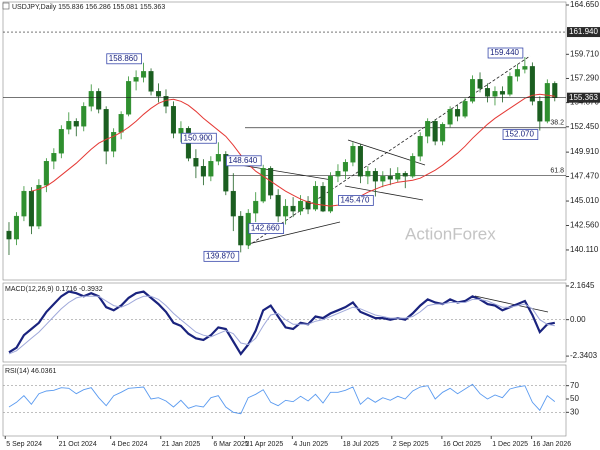 Image resolution: width=600 pixels, height=450 pixels. I want to click on x-tick-label: 6 Mar 2025, so click(231, 444).